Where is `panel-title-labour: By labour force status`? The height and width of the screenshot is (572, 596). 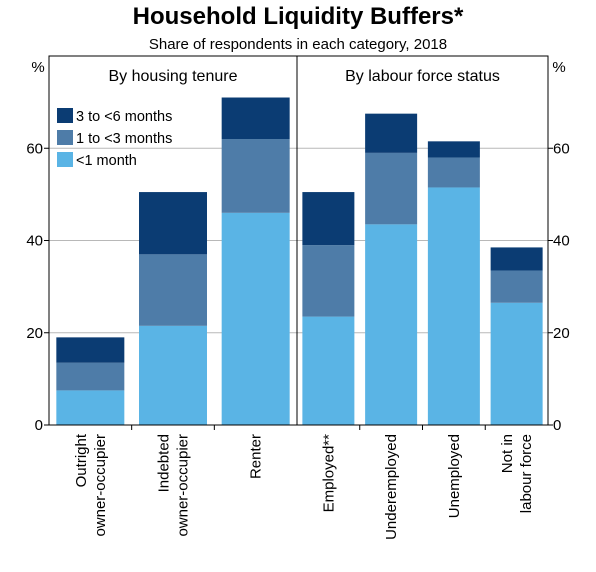 panel-title-labour: By labour force status is located at coordinates (422, 76).